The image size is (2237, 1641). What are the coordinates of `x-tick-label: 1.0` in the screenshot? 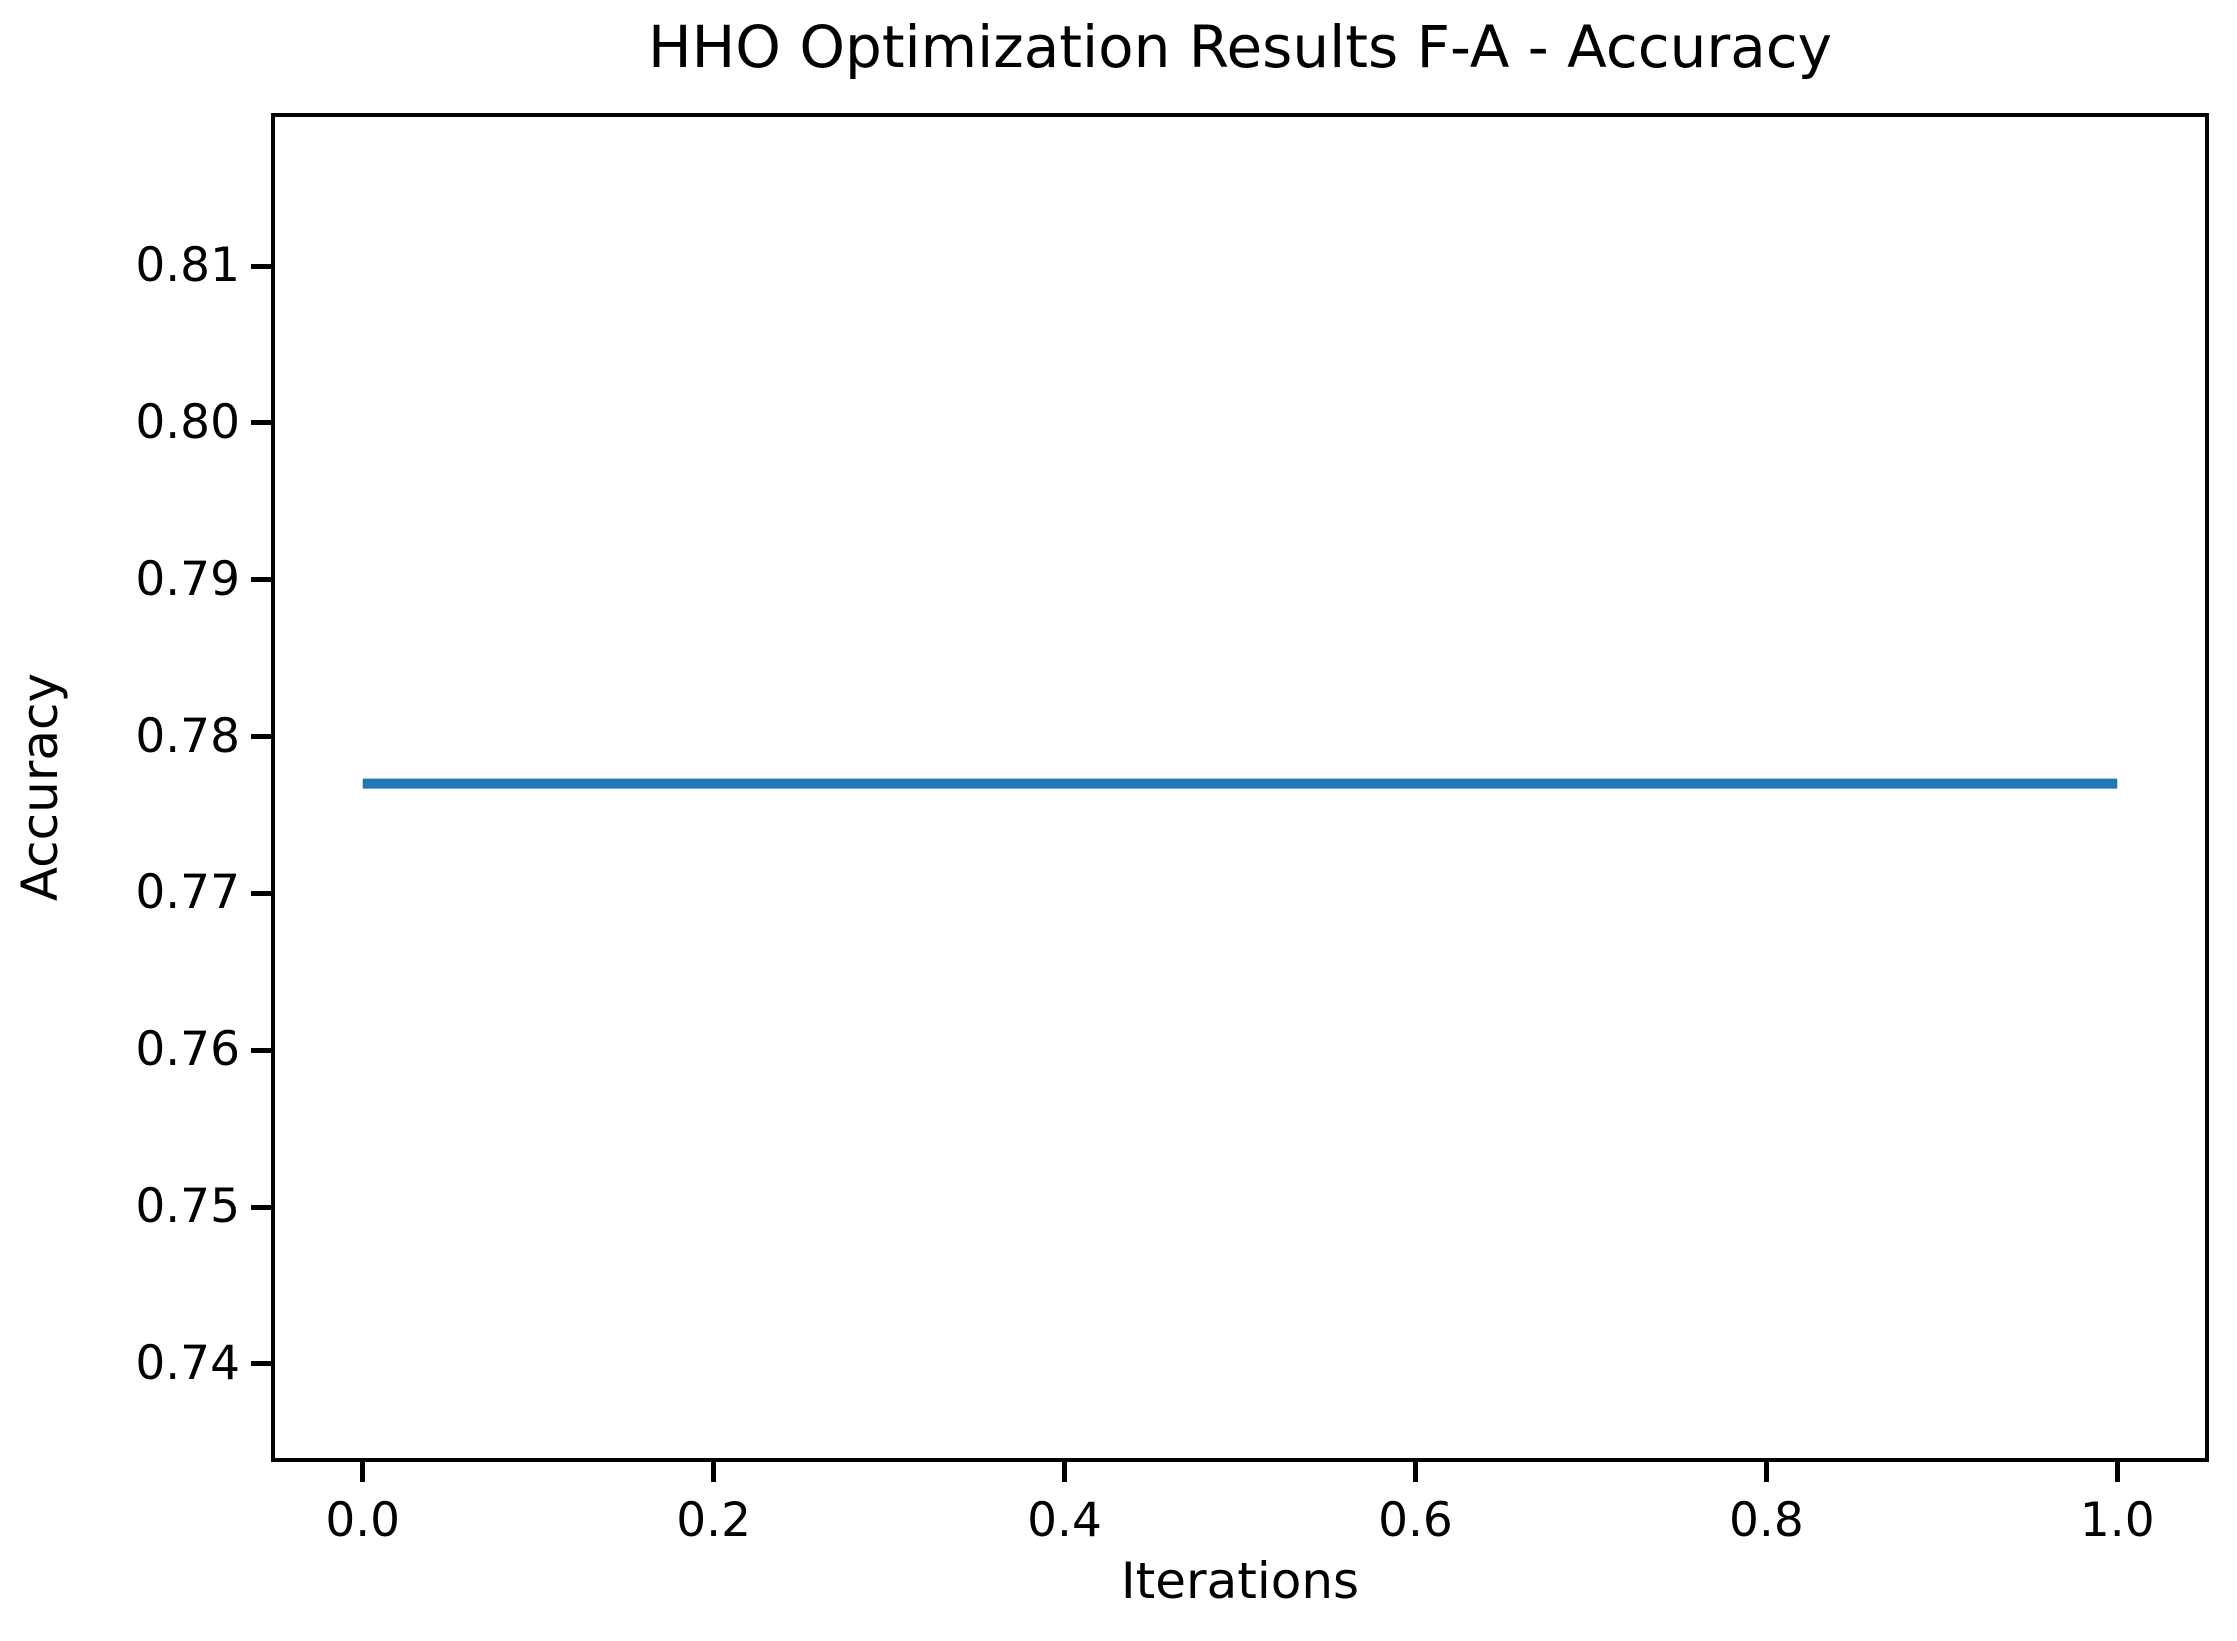 It's located at (2117, 1520).